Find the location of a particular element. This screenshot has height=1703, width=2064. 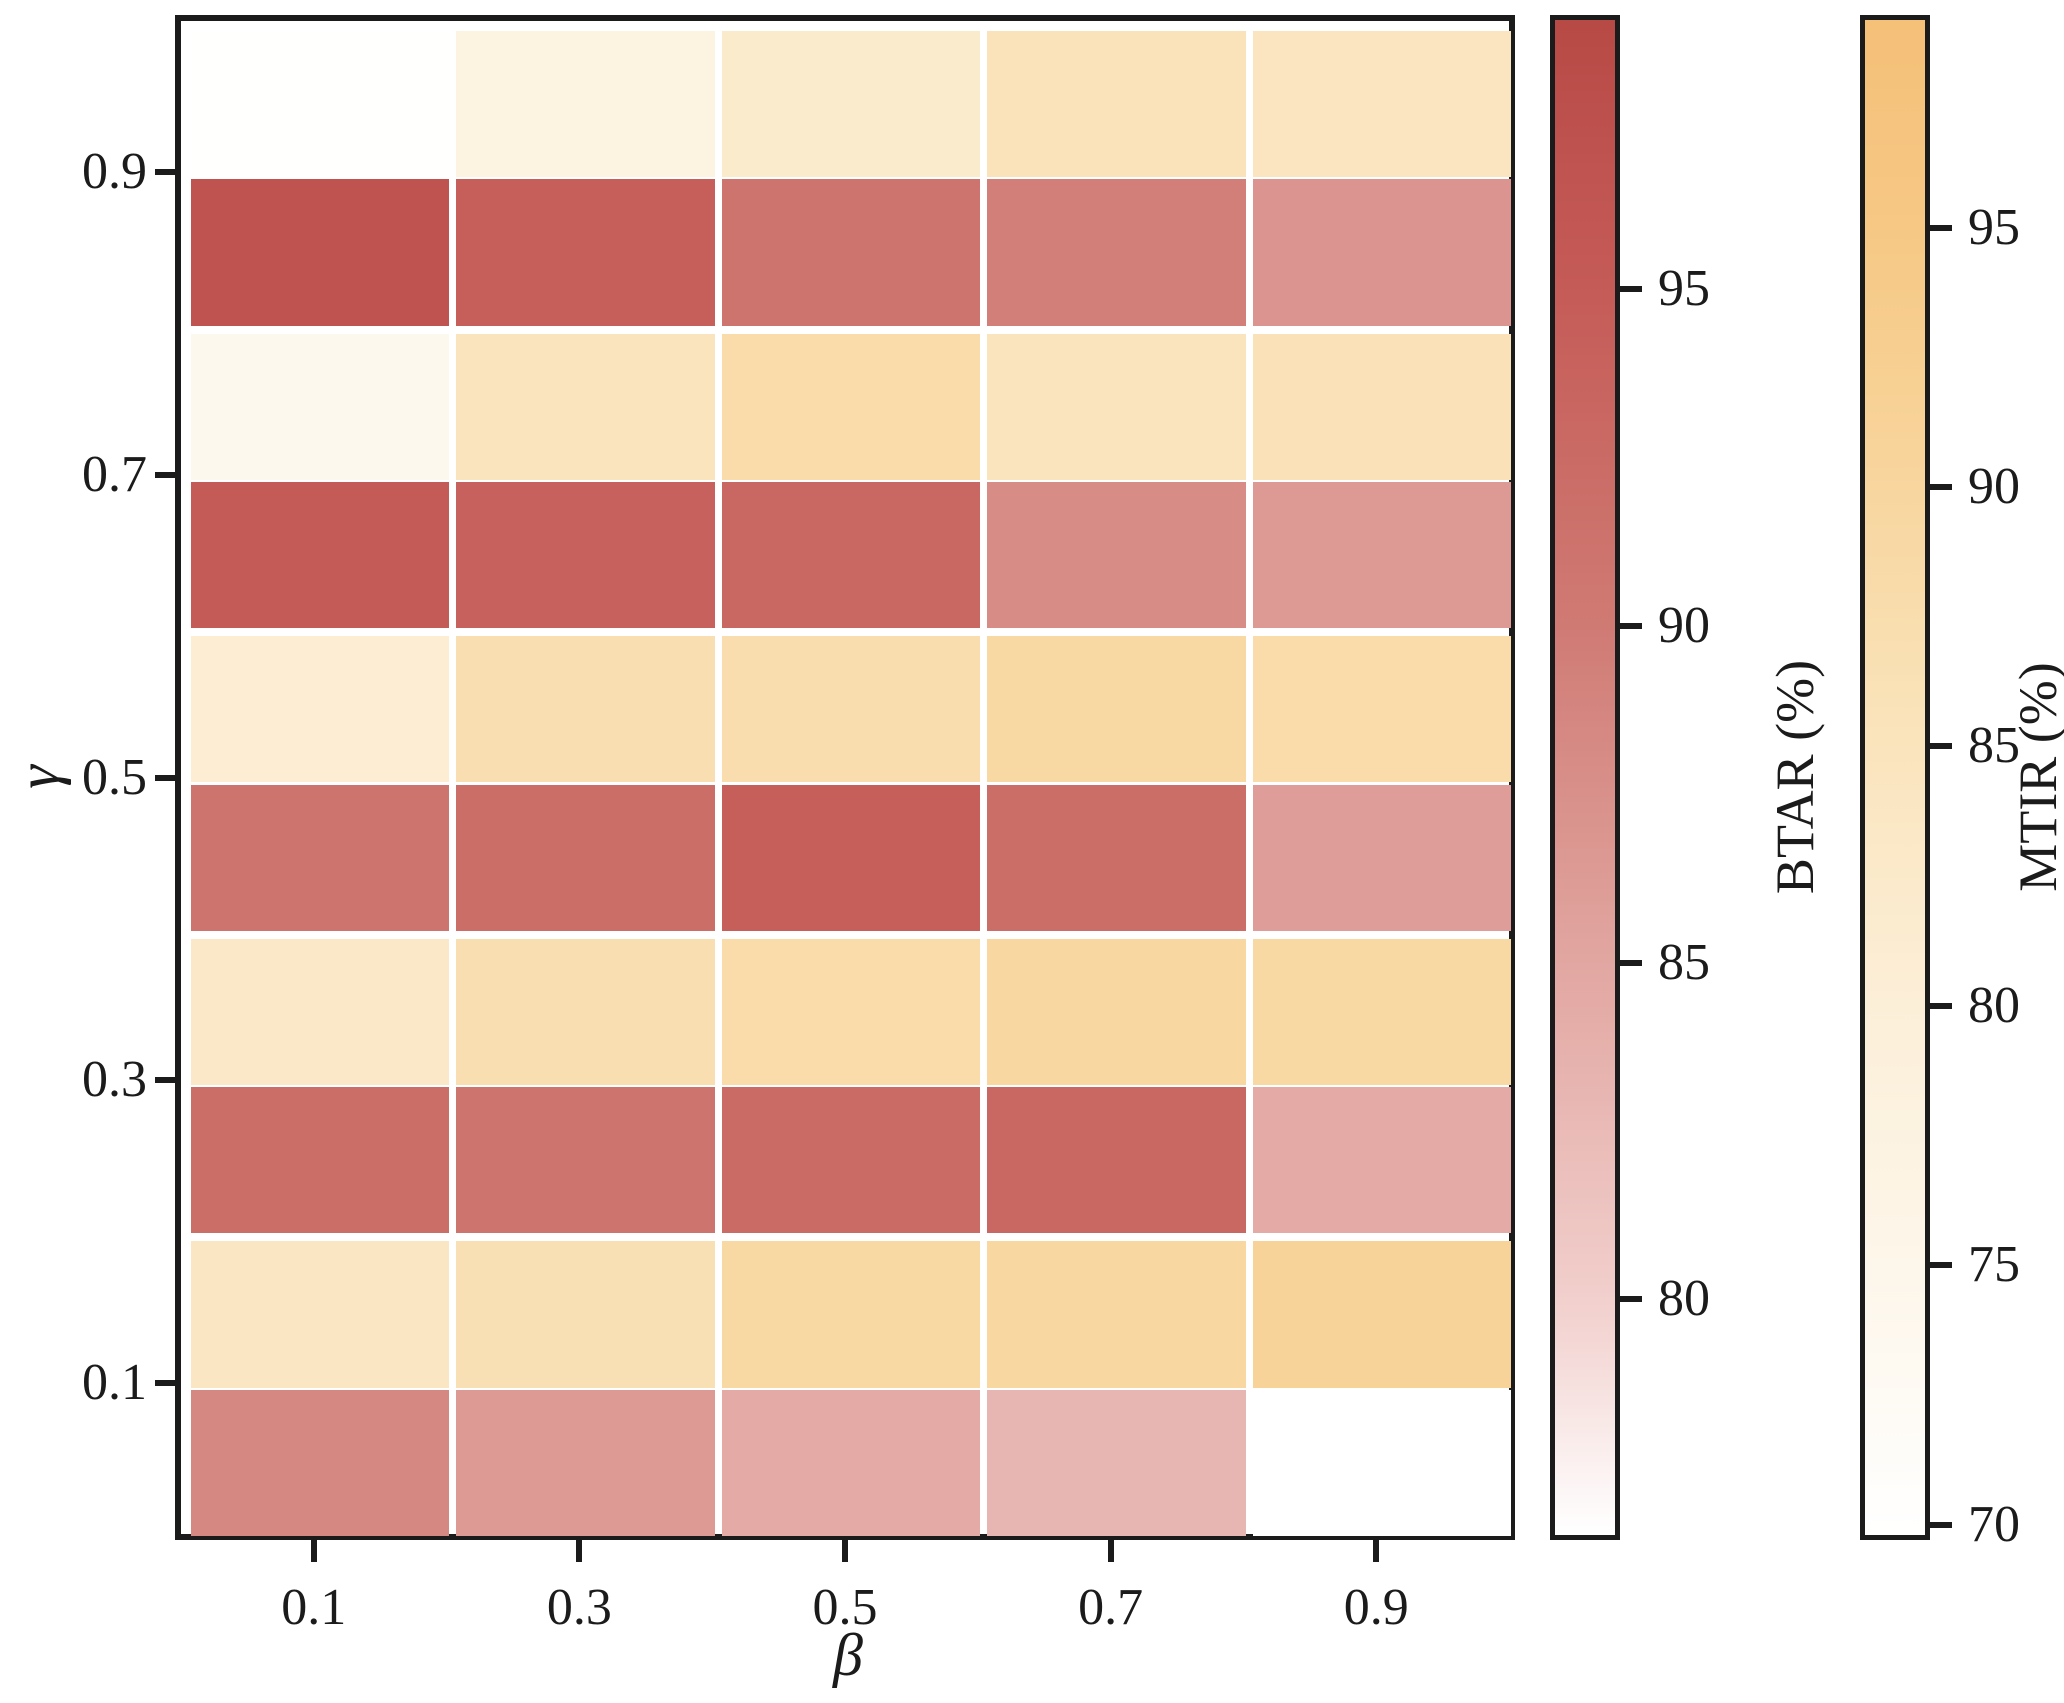

y-tick-label-0.5: 0.5 is located at coordinates (114, 777).